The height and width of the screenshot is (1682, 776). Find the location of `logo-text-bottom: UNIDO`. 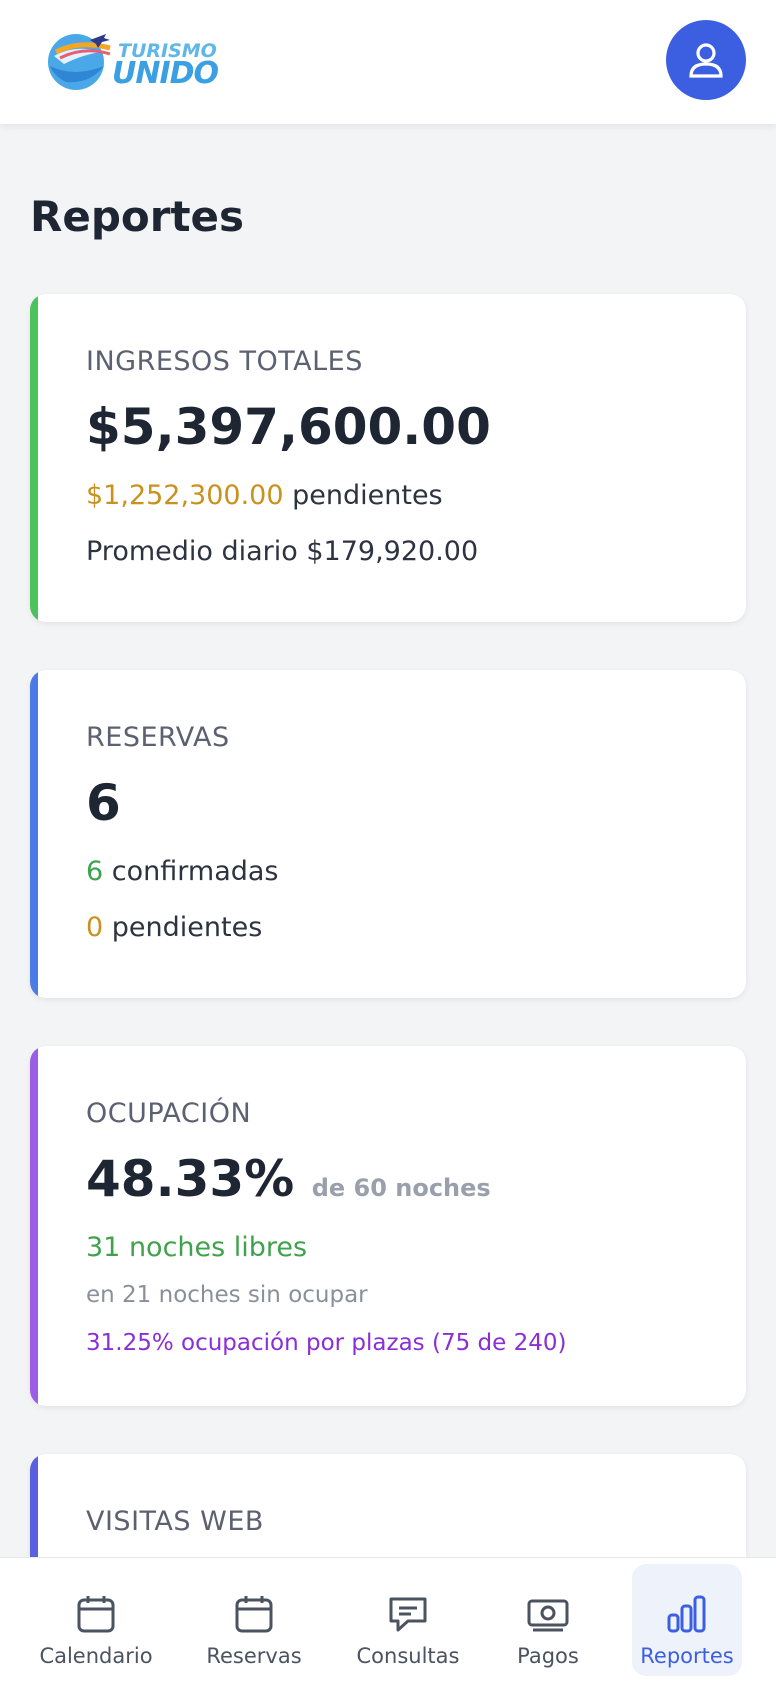

logo-text-bottom: UNIDO is located at coordinates (165, 73).